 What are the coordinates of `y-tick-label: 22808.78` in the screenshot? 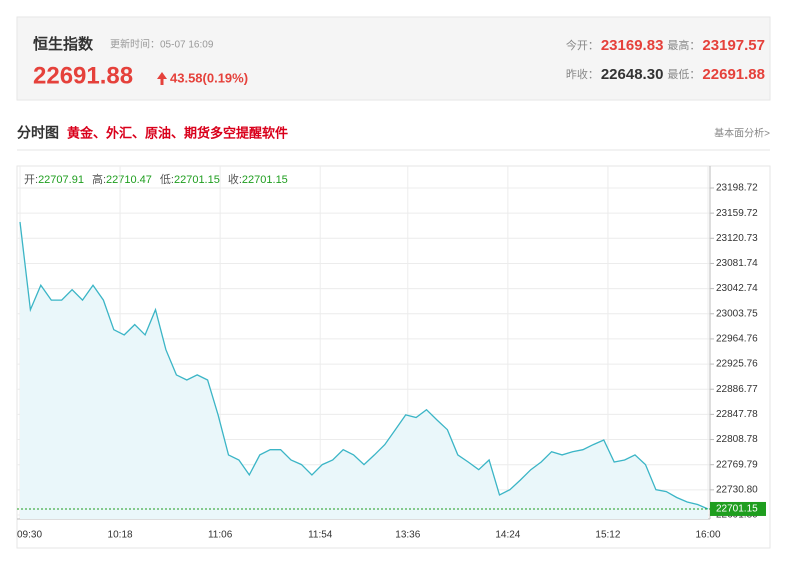 It's located at (737, 439).